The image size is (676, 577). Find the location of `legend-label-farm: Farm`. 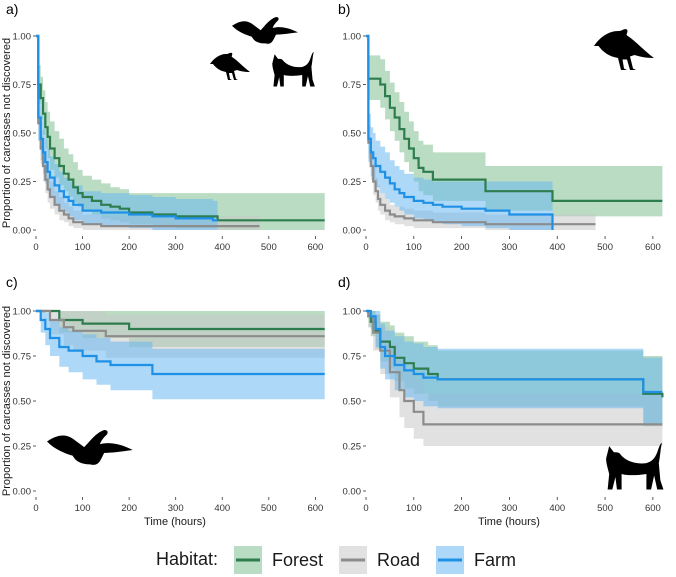

legend-label-farm: Farm is located at coordinates (495, 560).